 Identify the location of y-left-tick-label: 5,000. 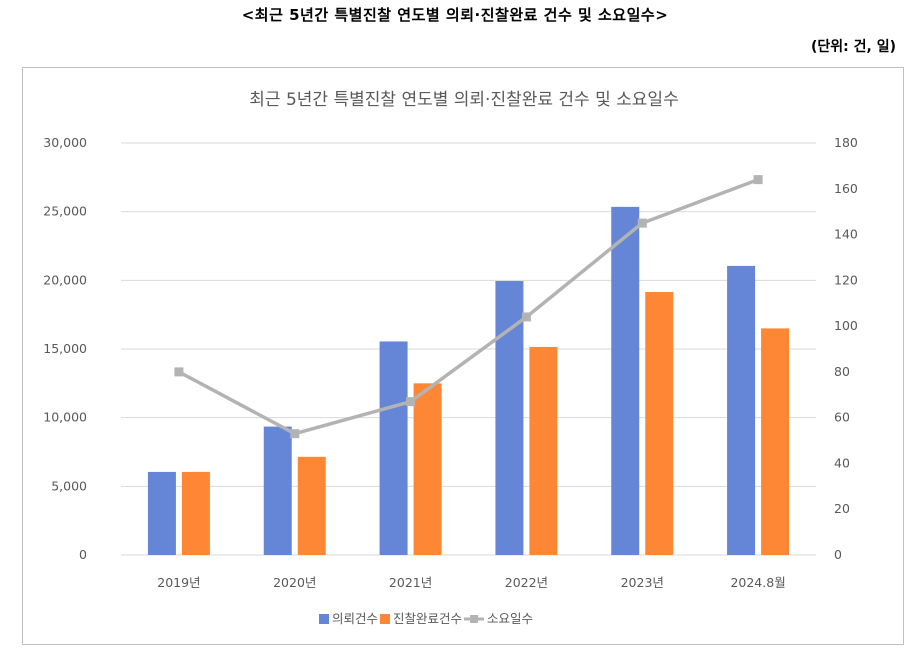
(69, 485).